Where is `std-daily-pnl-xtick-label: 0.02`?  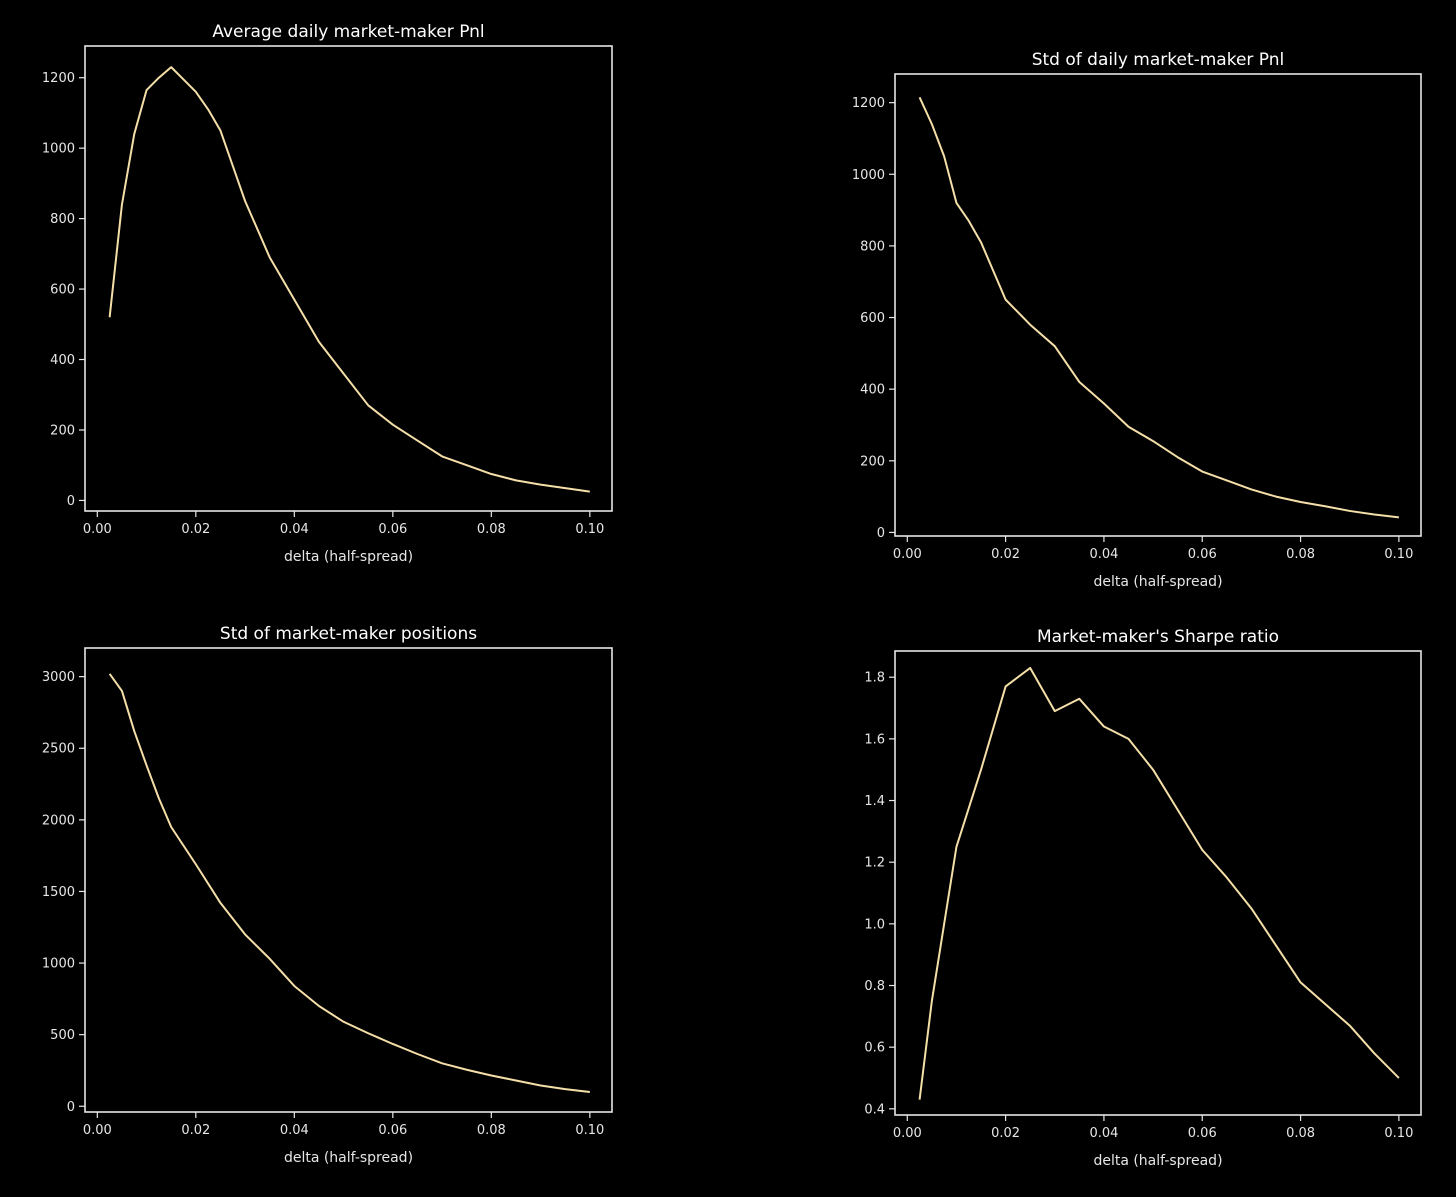
std-daily-pnl-xtick-label: 0.02 is located at coordinates (1005, 554).